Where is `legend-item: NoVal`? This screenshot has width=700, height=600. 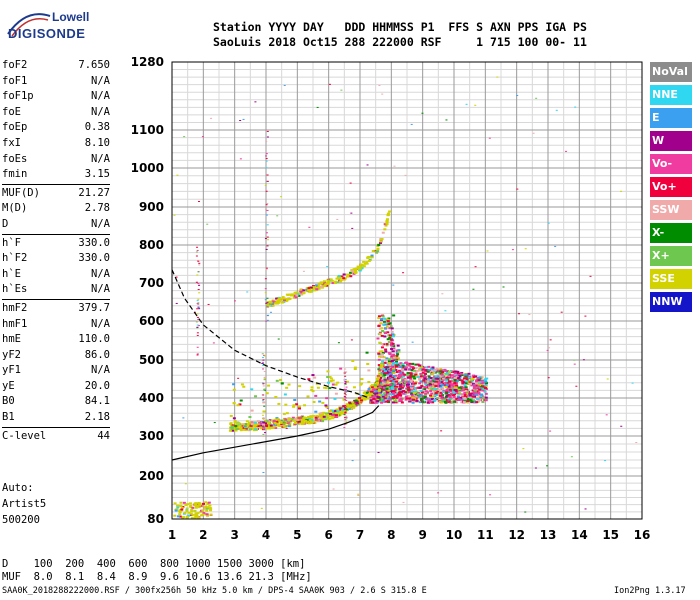
legend-item: NoVal is located at coordinates (671, 72).